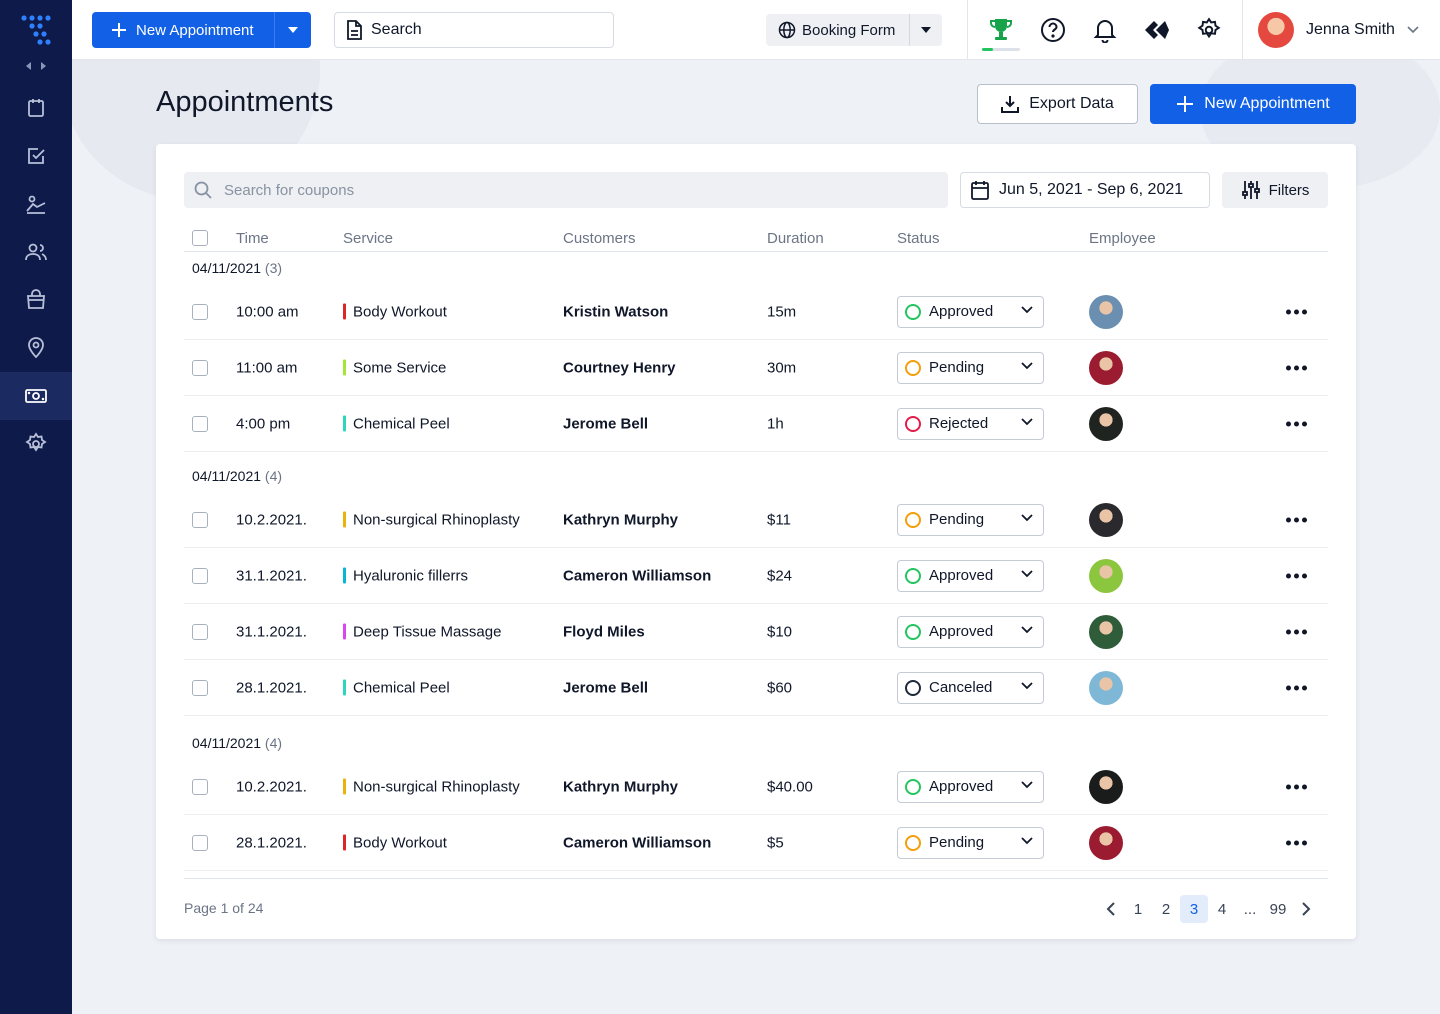 The width and height of the screenshot is (1440, 1014). Describe the element at coordinates (200, 238) in the screenshot. I see `select-all-checkbox` at that location.